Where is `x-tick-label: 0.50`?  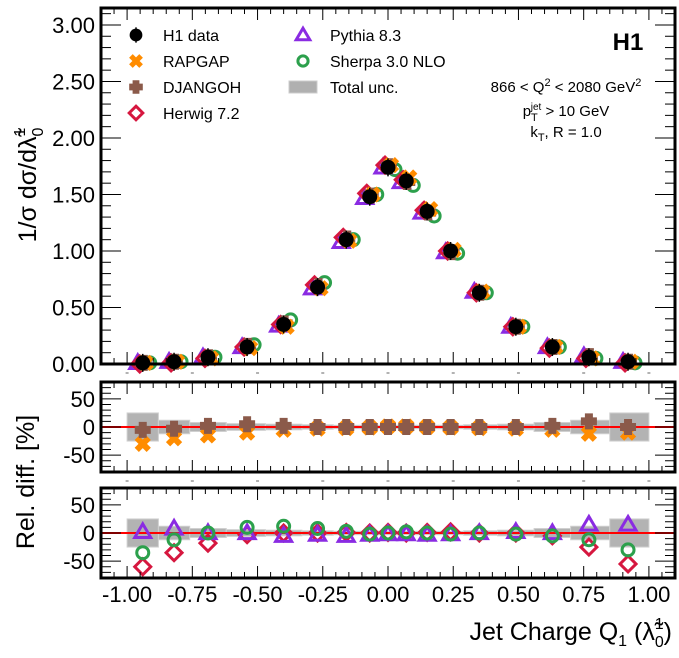
x-tick-label: 0.50 is located at coordinates (518, 594).